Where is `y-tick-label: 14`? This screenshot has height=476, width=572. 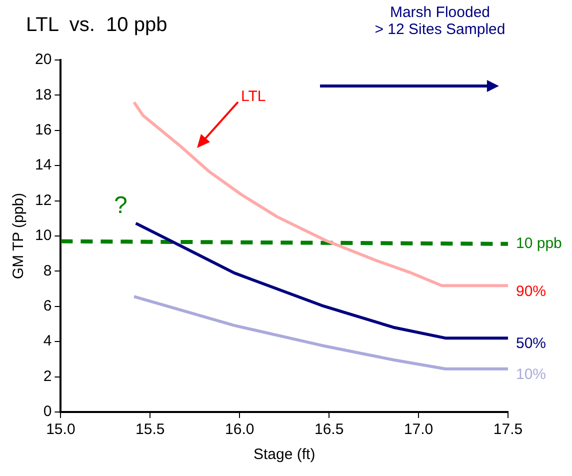 y-tick-label: 14 is located at coordinates (43, 165).